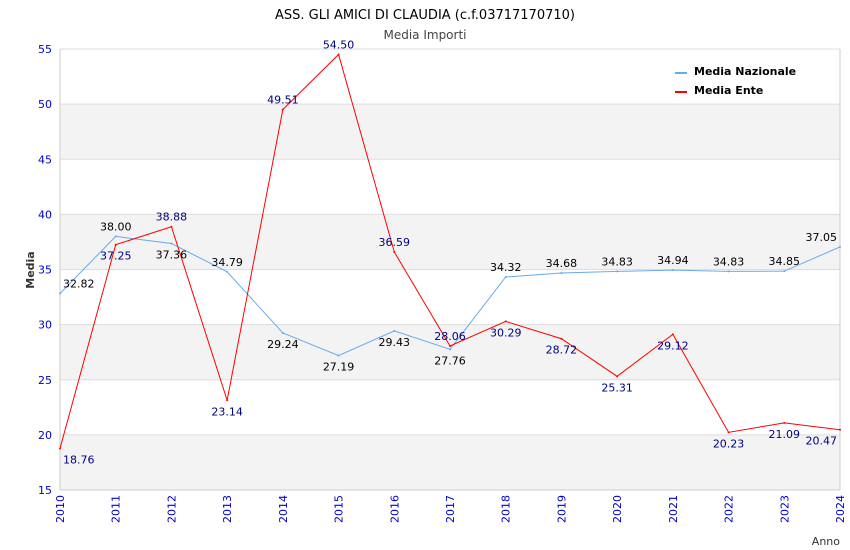 This screenshot has width=850, height=550. I want to click on x-tick-label: 2020, so click(617, 509).